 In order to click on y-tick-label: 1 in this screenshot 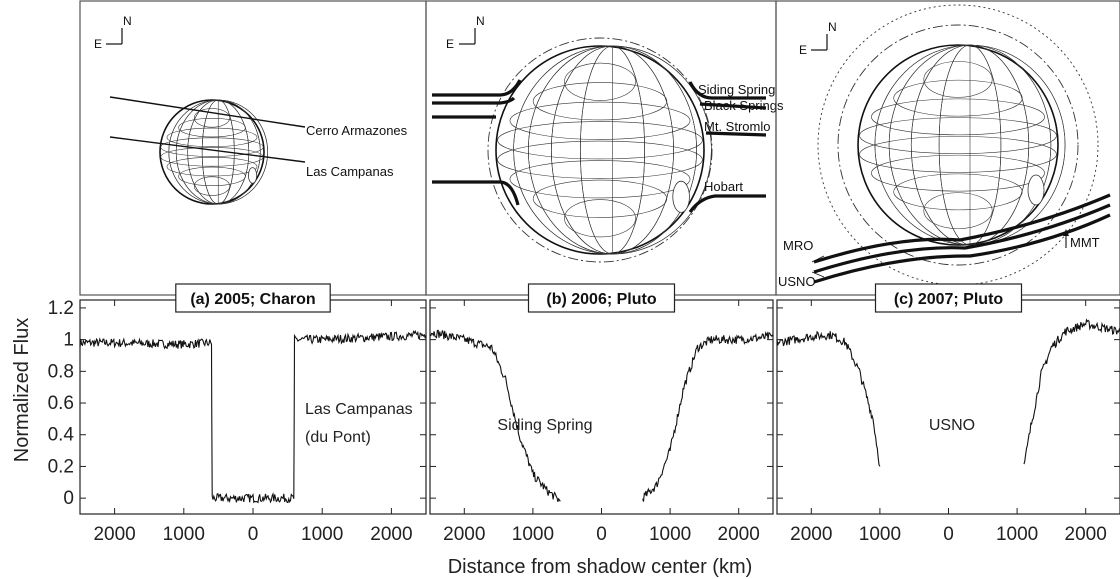, I will do `click(68, 340)`.